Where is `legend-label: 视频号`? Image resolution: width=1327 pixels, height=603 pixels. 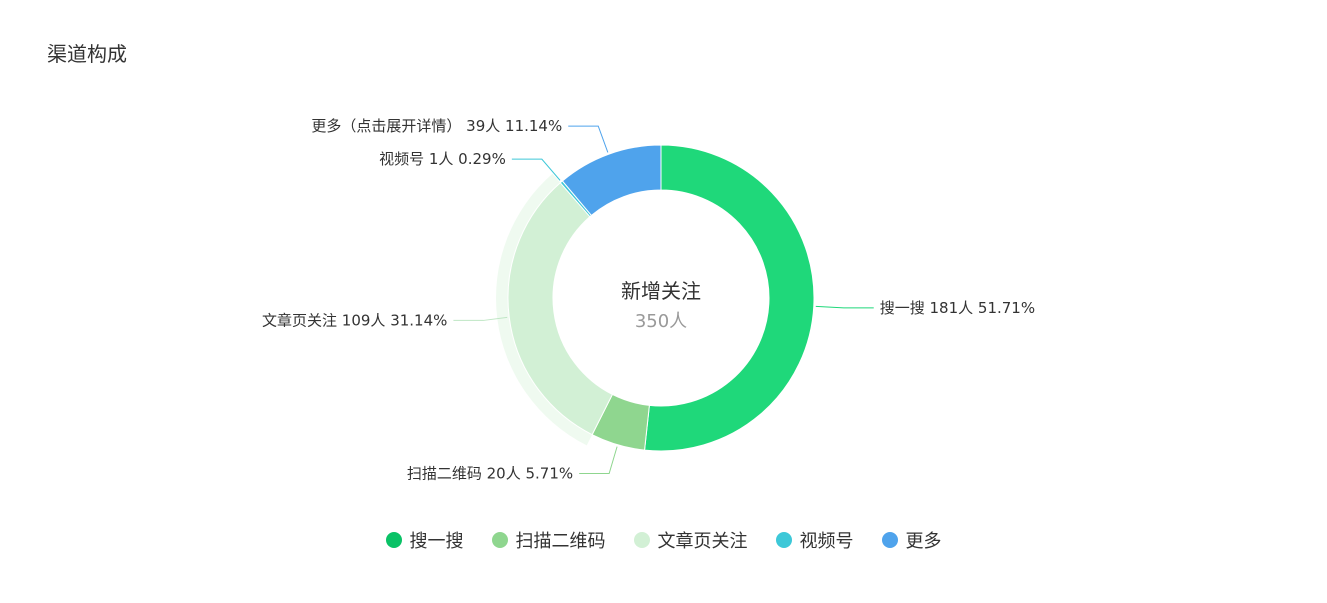 legend-label: 视频号 is located at coordinates (826, 541).